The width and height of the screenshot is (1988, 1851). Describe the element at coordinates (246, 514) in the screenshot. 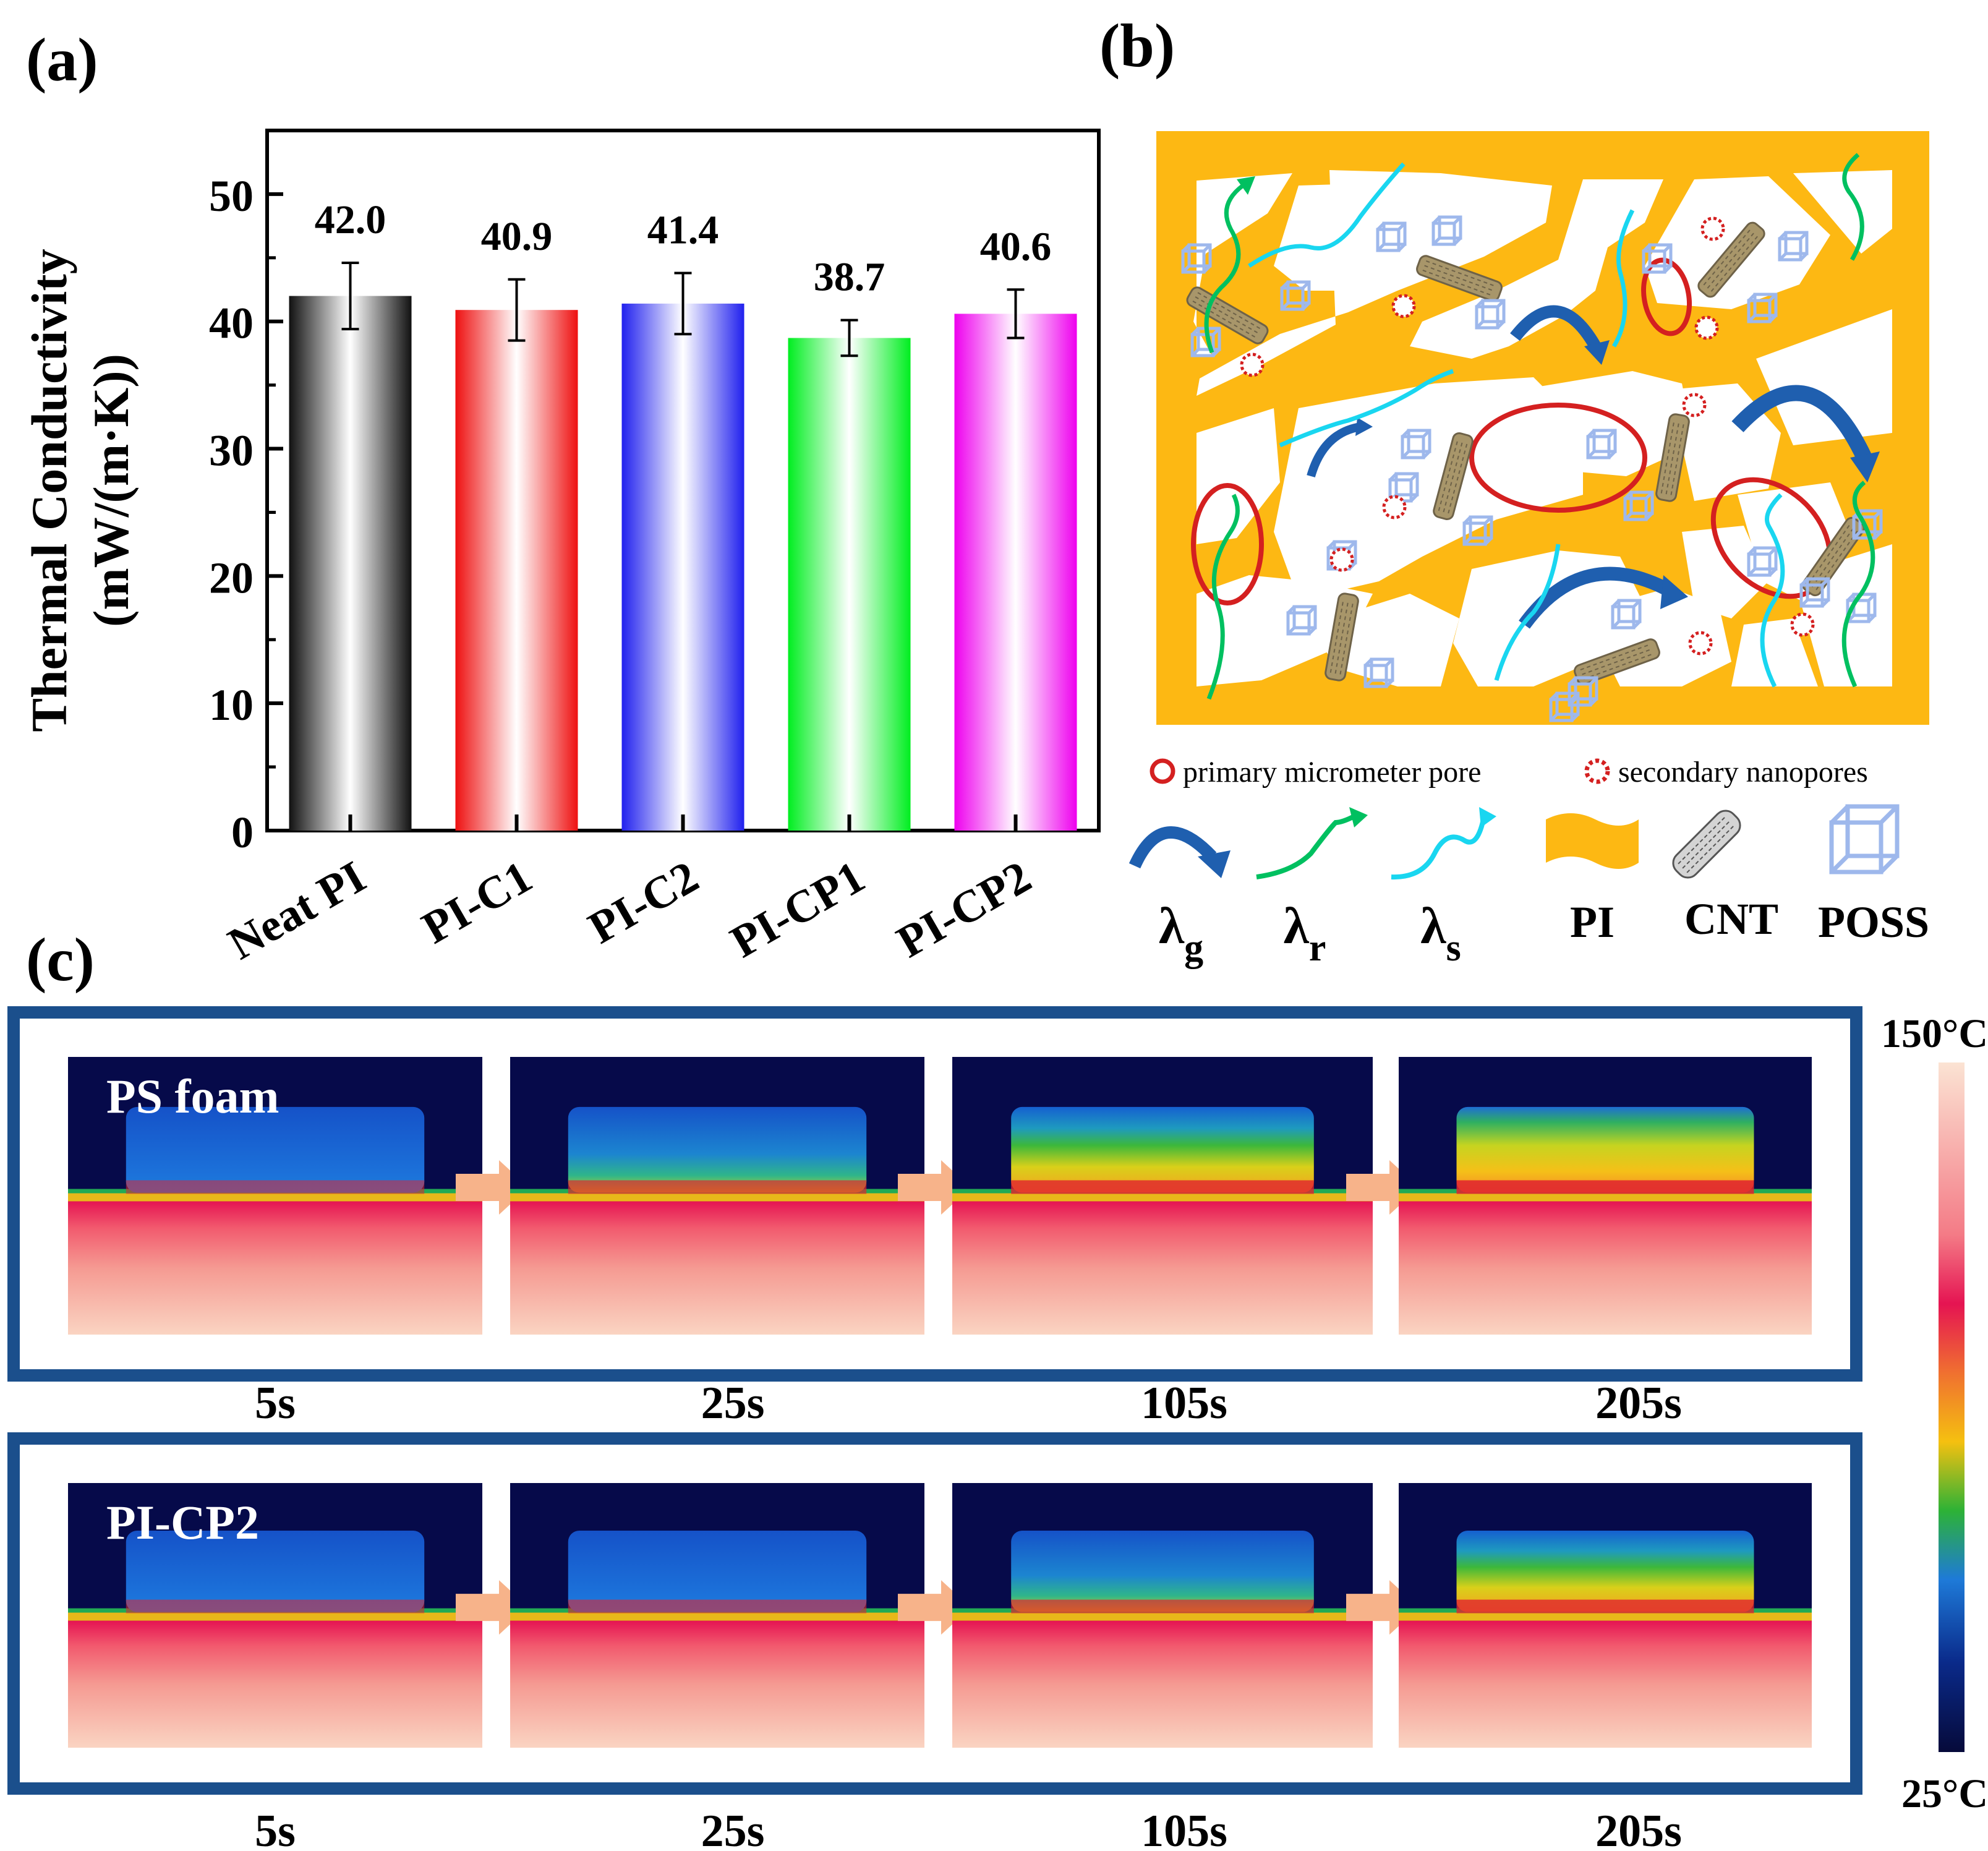

I see `y-axis: 0 10 20 30 40 50` at that location.